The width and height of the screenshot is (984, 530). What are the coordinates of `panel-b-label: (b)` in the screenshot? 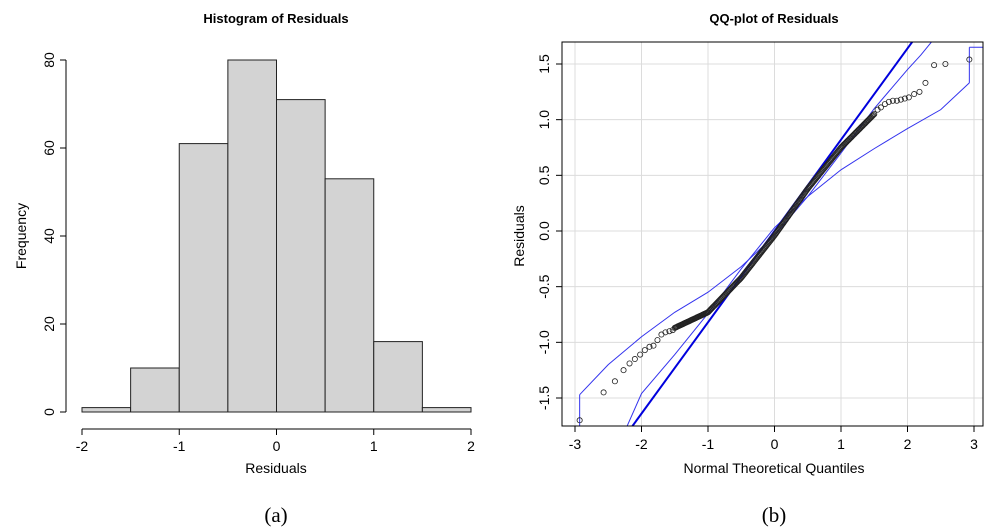 It's located at (774, 515).